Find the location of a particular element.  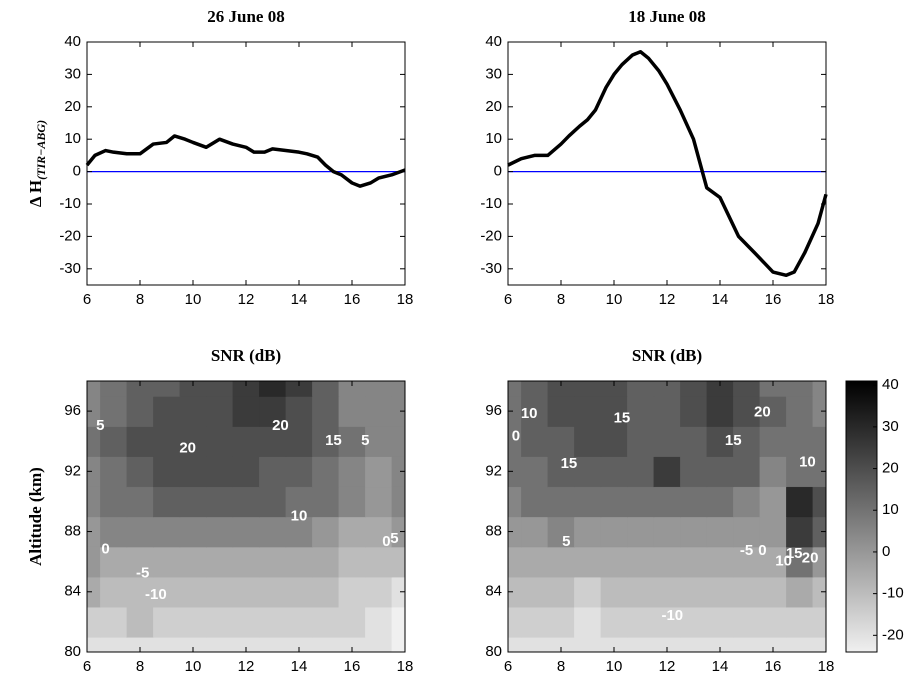

y-tick-label: 30 is located at coordinates (72, 73).